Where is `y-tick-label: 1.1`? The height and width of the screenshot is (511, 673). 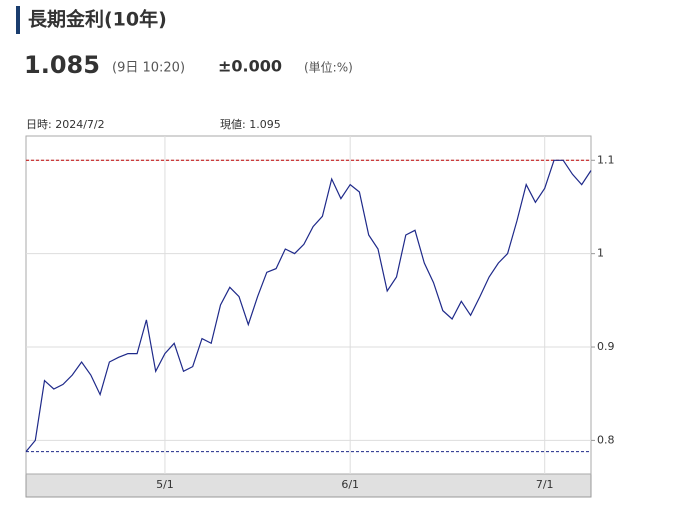
y-tick-label: 1.1 is located at coordinates (606, 159).